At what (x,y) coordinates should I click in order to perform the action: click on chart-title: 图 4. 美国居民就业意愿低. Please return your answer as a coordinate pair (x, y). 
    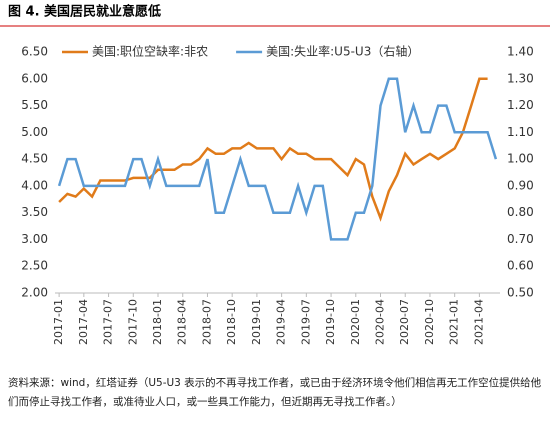
    Looking at the image, I should click on (84, 12).